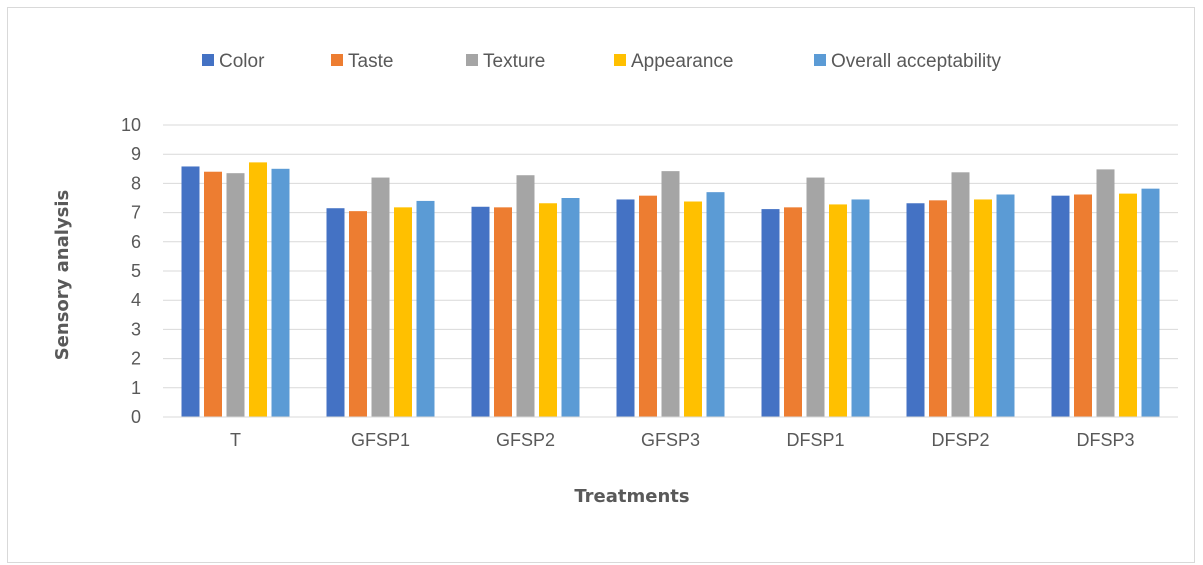  What do you see at coordinates (136, 271) in the screenshot?
I see `y-tick-label: 5` at bounding box center [136, 271].